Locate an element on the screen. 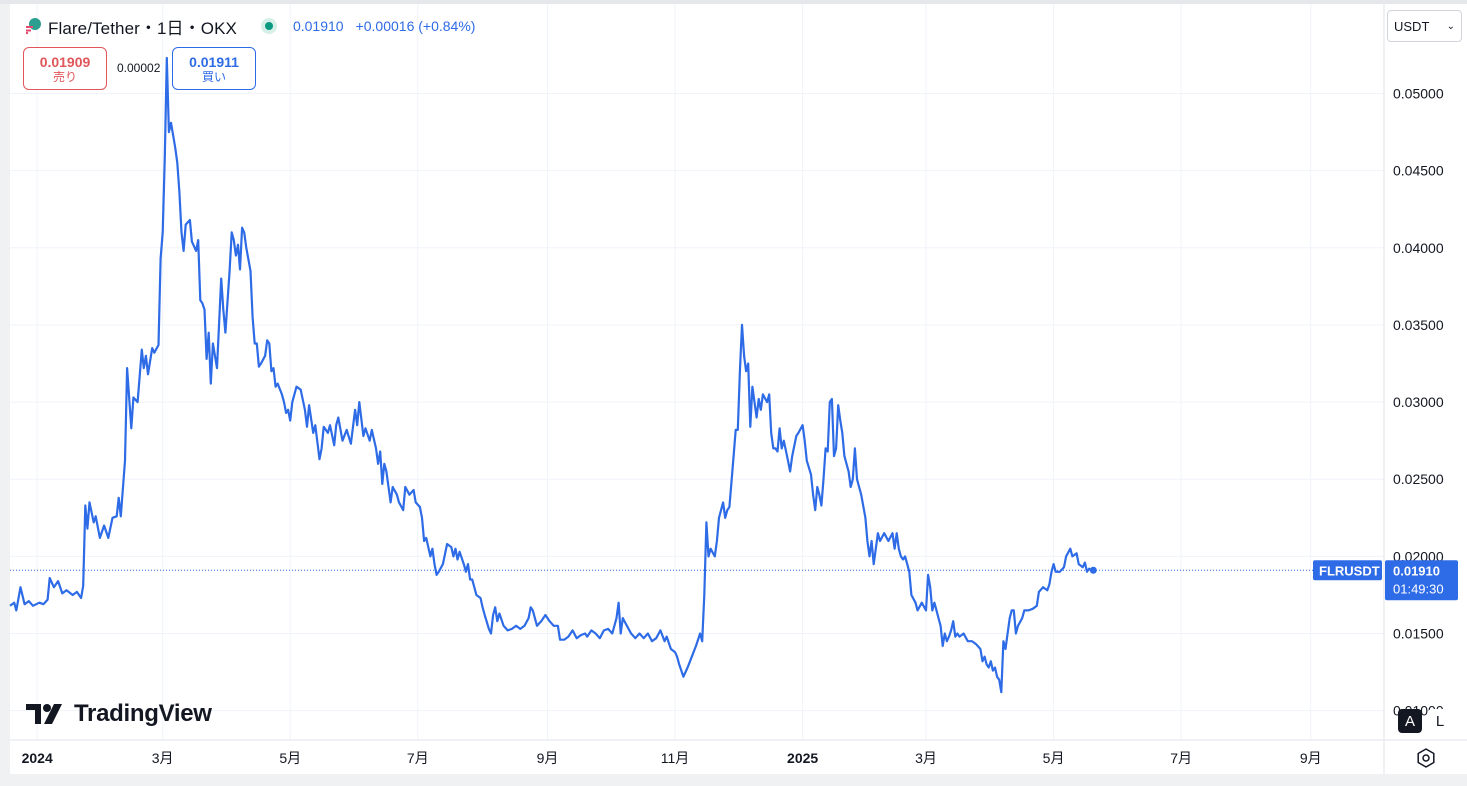 The width and height of the screenshot is (1467, 786). chevron-down-icon: ⌄ is located at coordinates (1450, 26).